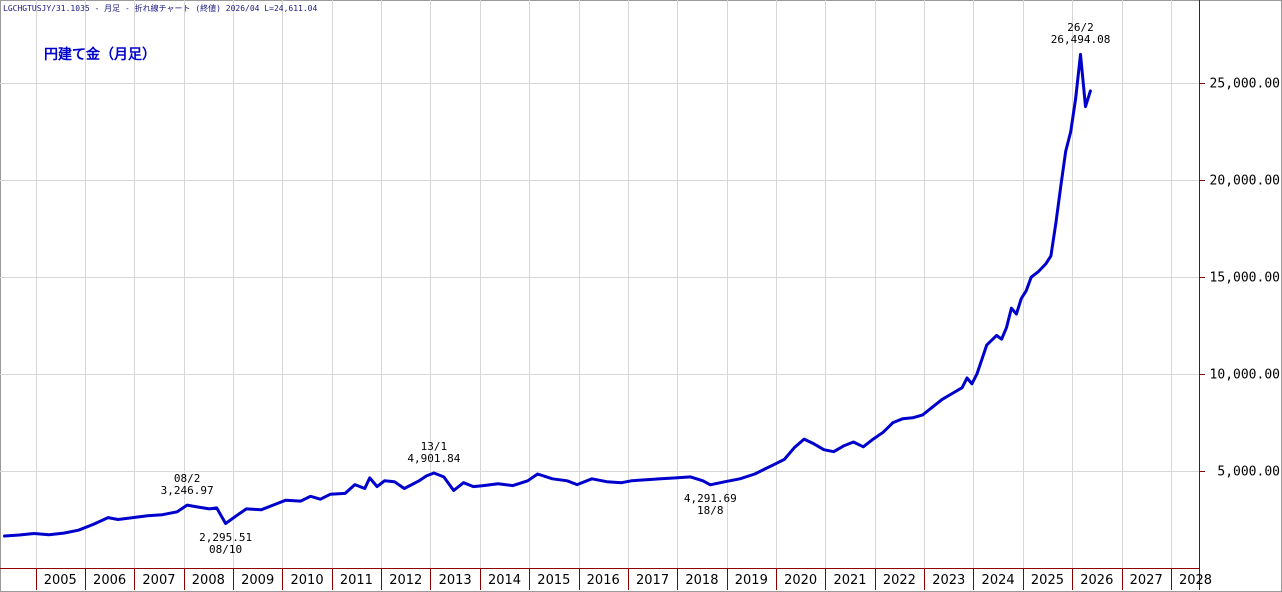 This screenshot has width=1282, height=592. Describe the element at coordinates (899, 580) in the screenshot. I see `x-tick-label-2022: 2022` at that location.